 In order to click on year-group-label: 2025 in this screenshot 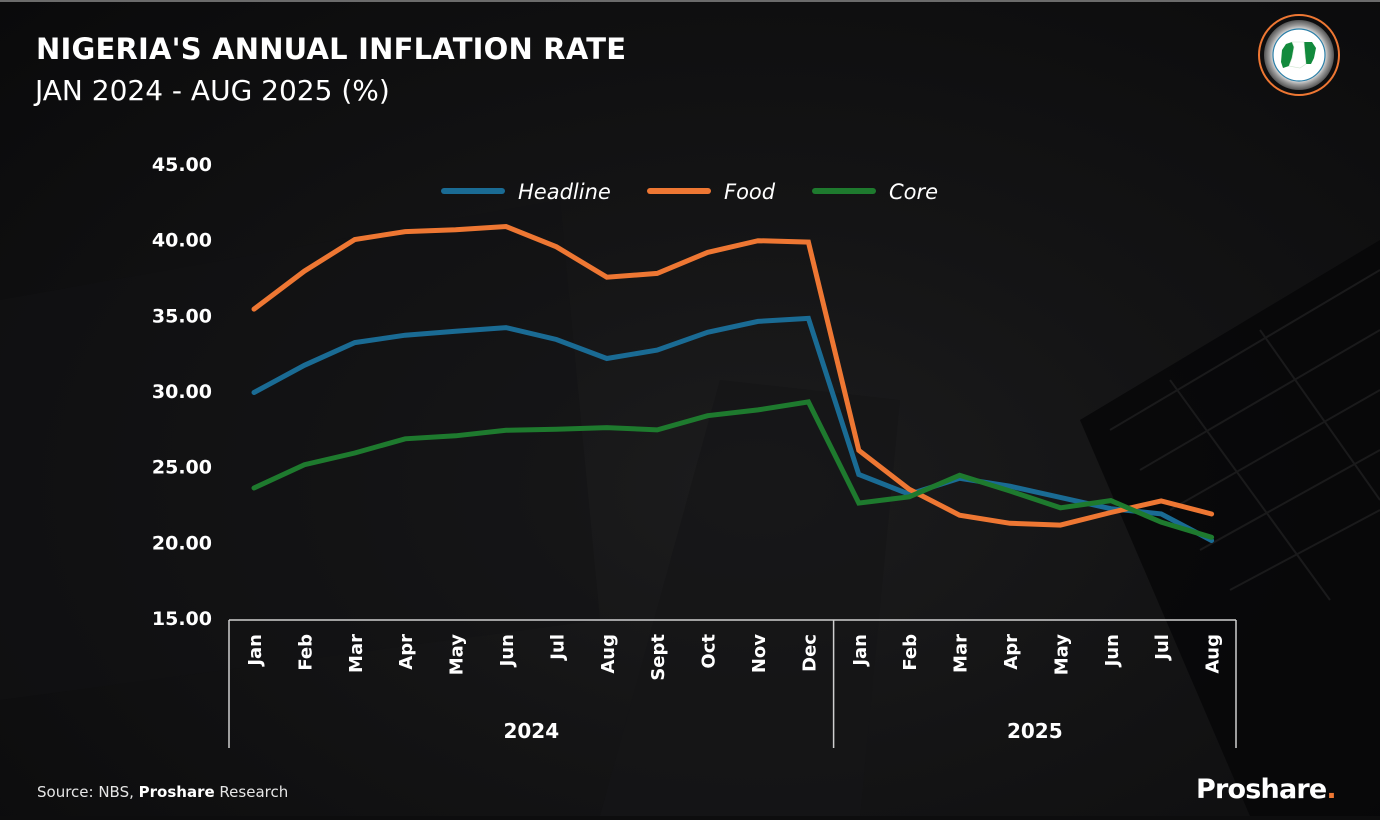, I will do `click(1035, 731)`.